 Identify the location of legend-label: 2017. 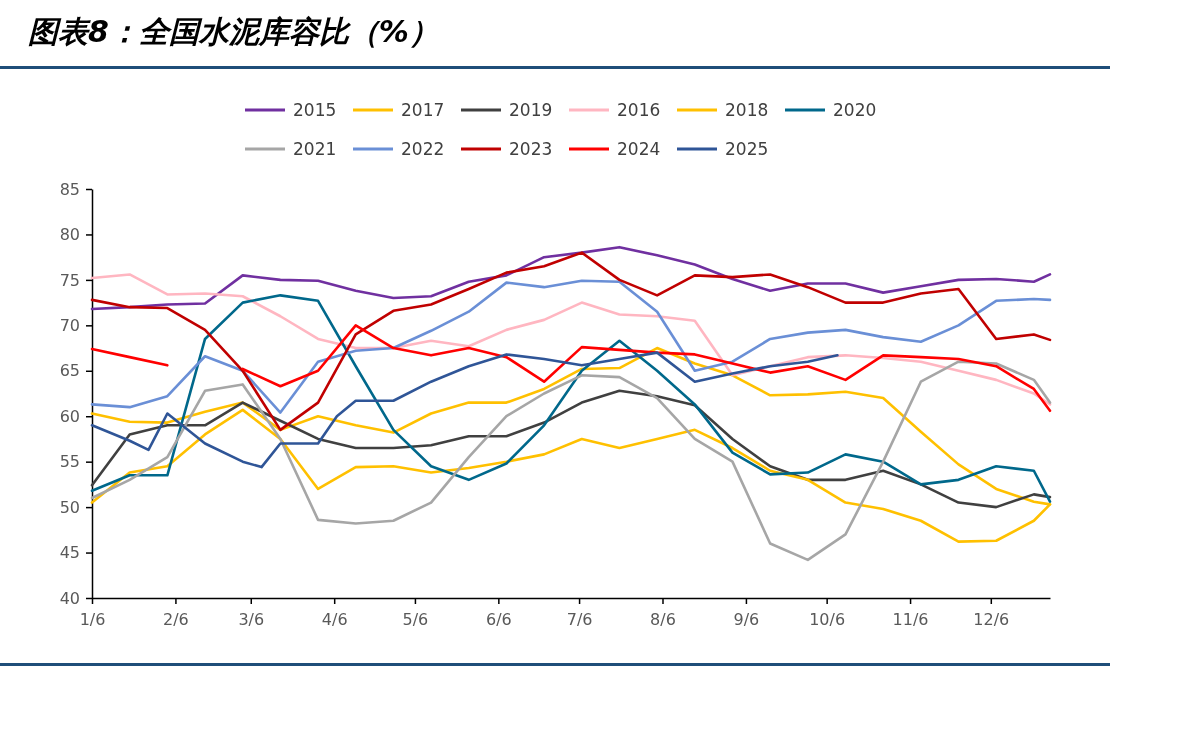
(423, 110).